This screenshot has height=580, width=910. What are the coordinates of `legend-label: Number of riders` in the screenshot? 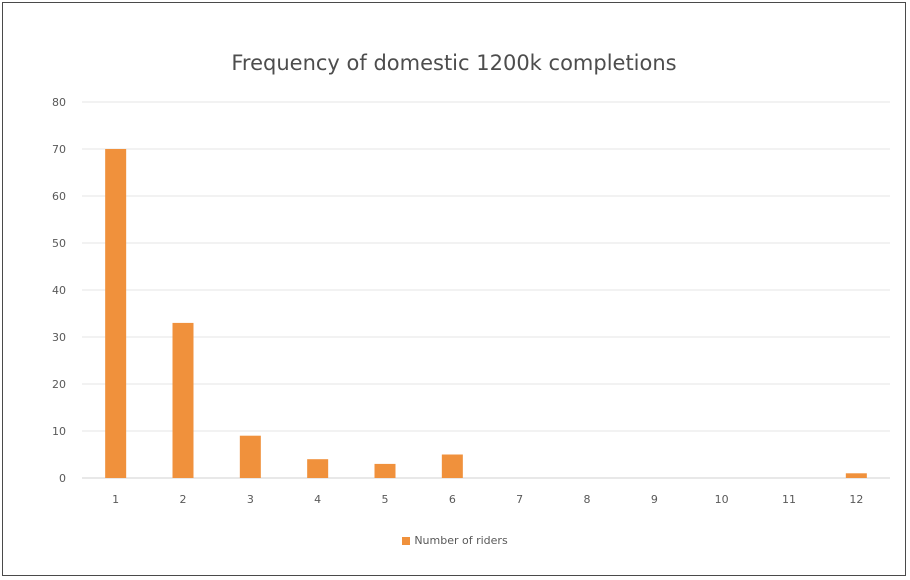 It's located at (461, 540).